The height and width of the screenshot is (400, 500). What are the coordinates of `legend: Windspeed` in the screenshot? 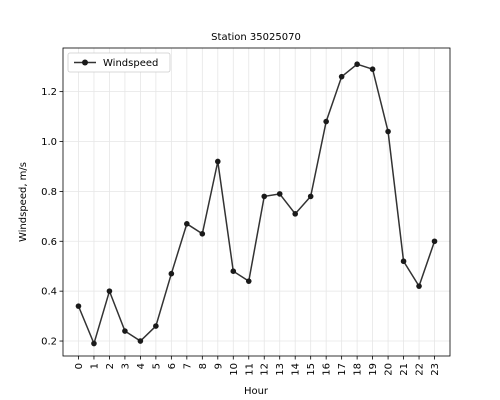 It's located at (119, 62).